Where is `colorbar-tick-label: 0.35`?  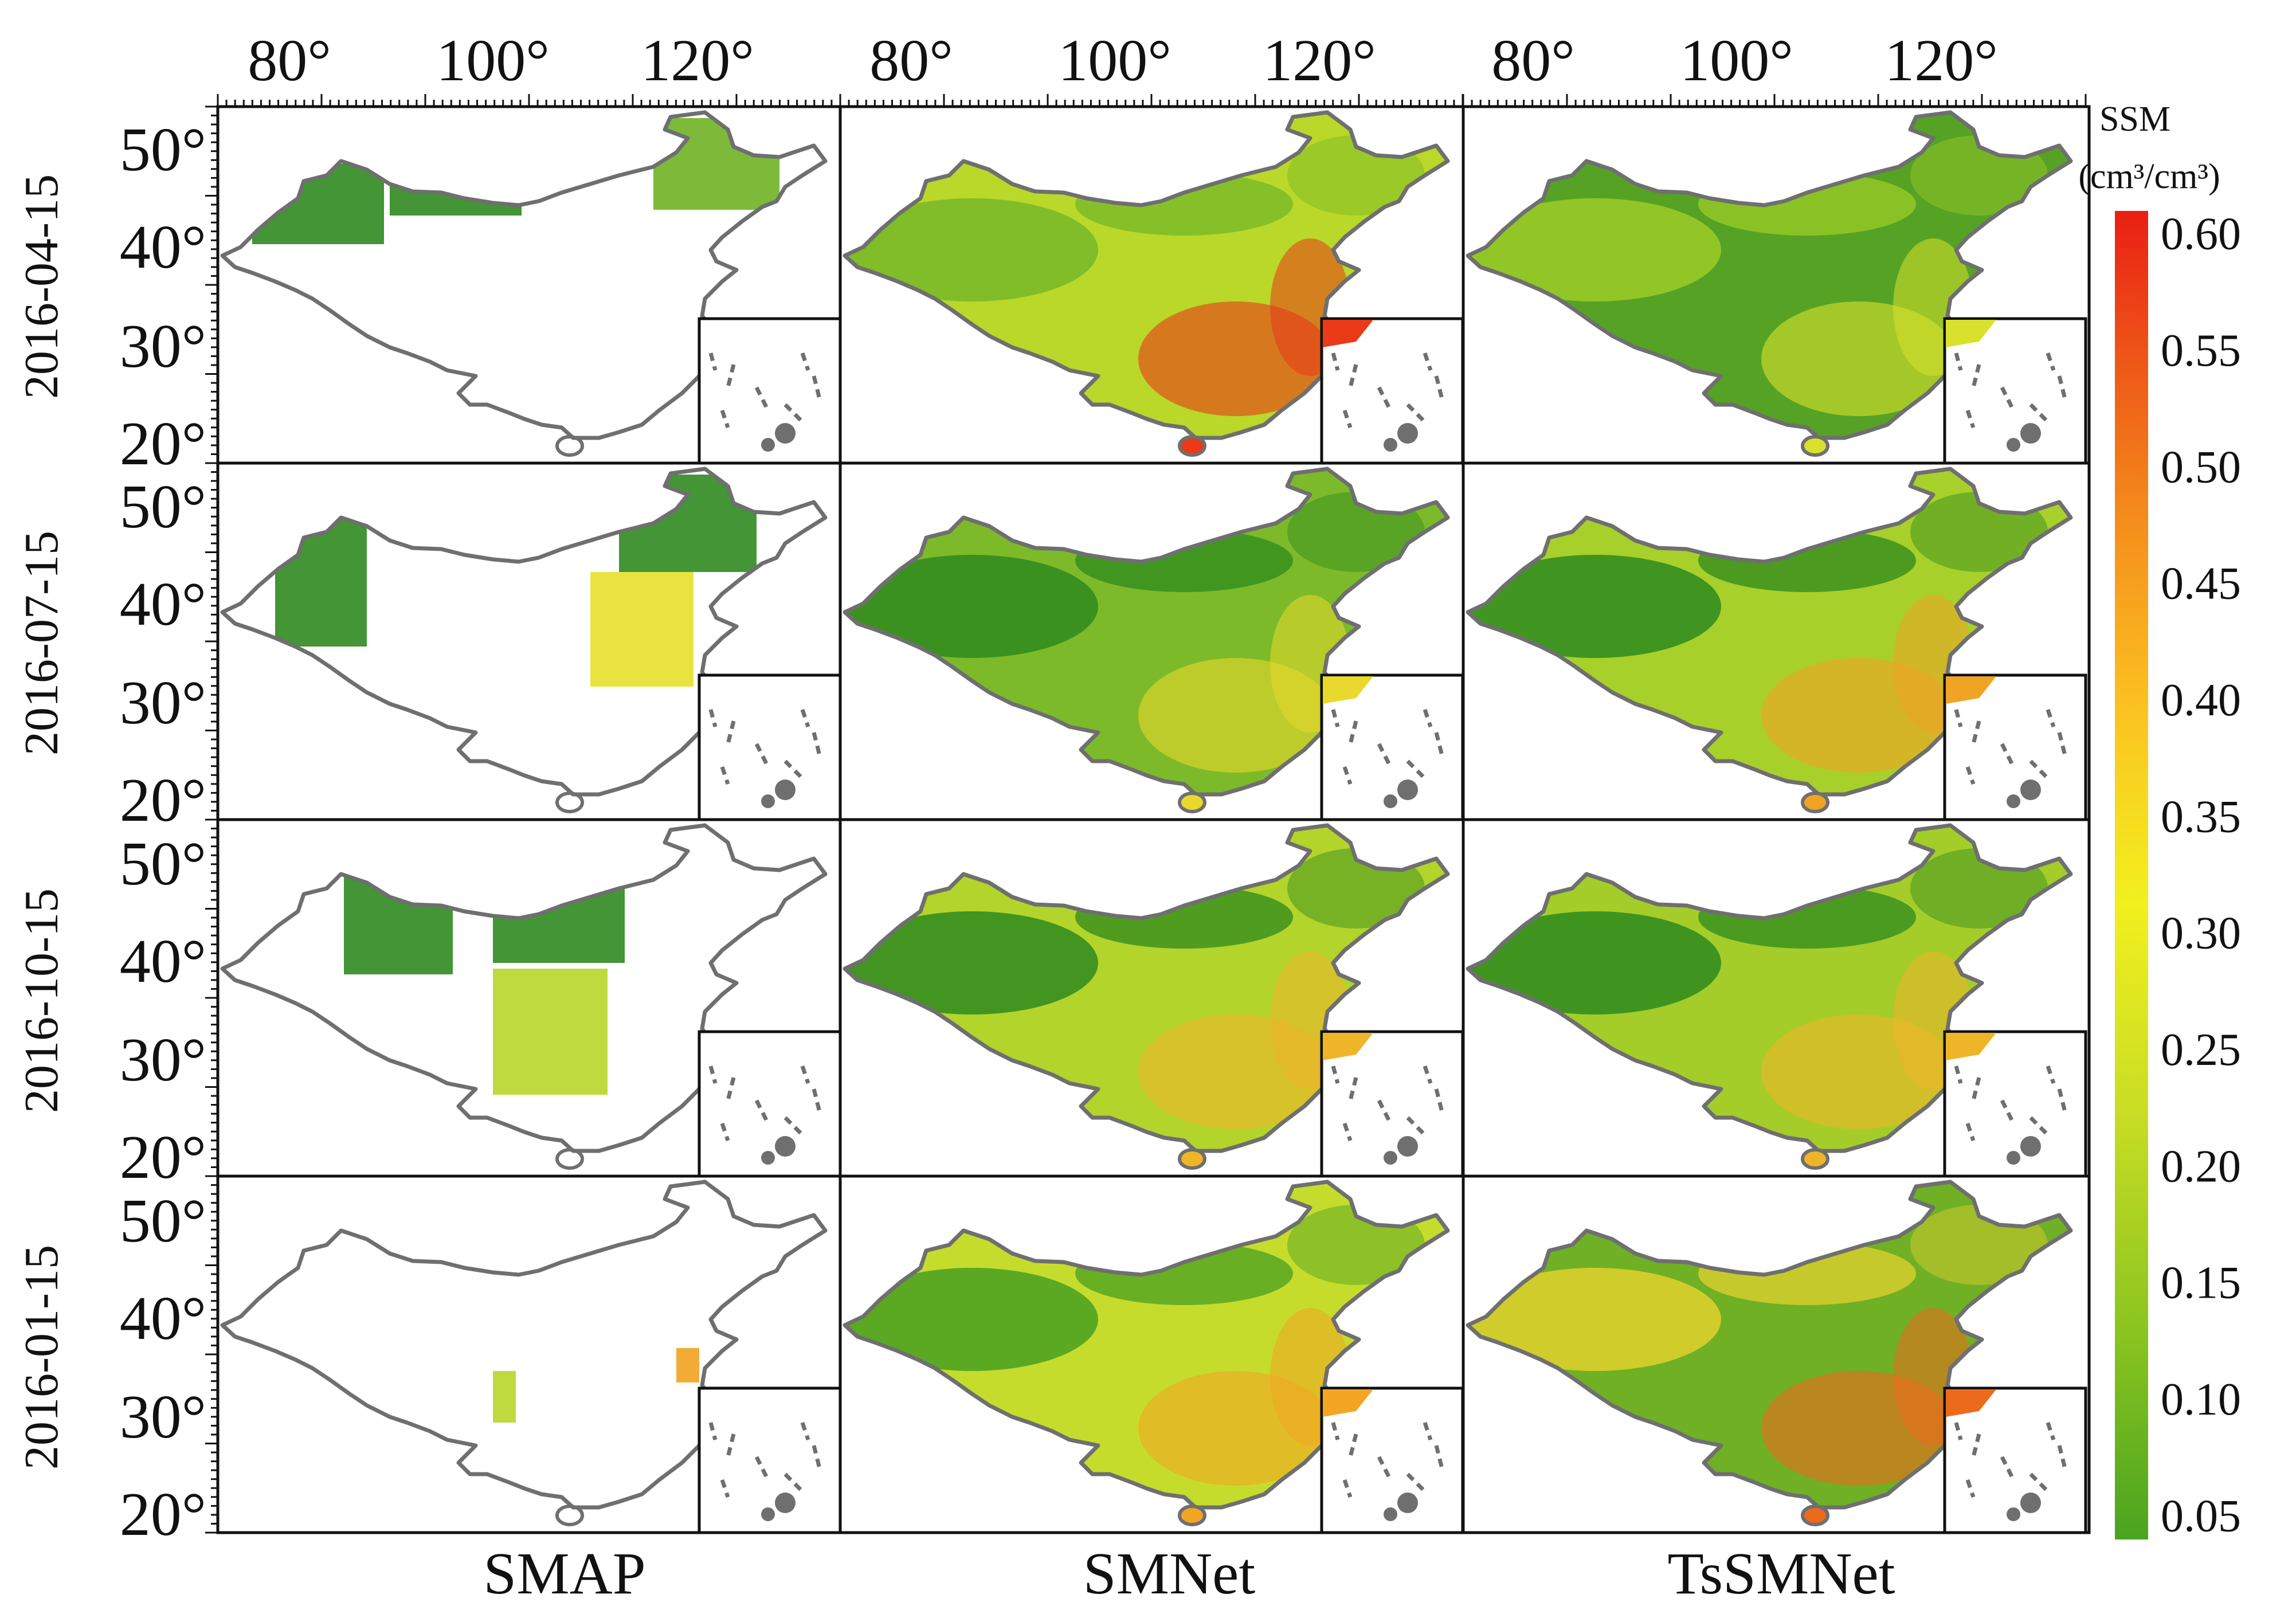 colorbar-tick-label: 0.35 is located at coordinates (2201, 817).